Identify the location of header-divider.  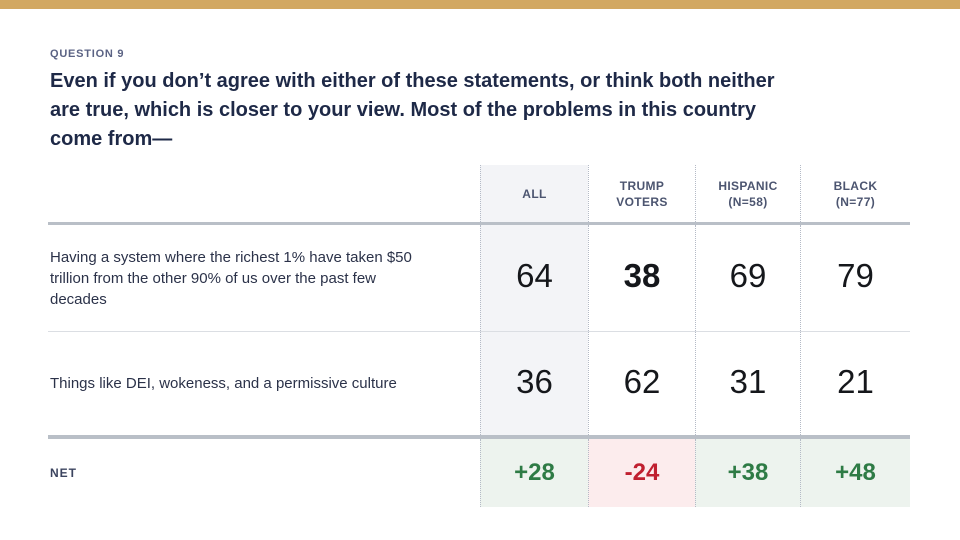
(479, 223).